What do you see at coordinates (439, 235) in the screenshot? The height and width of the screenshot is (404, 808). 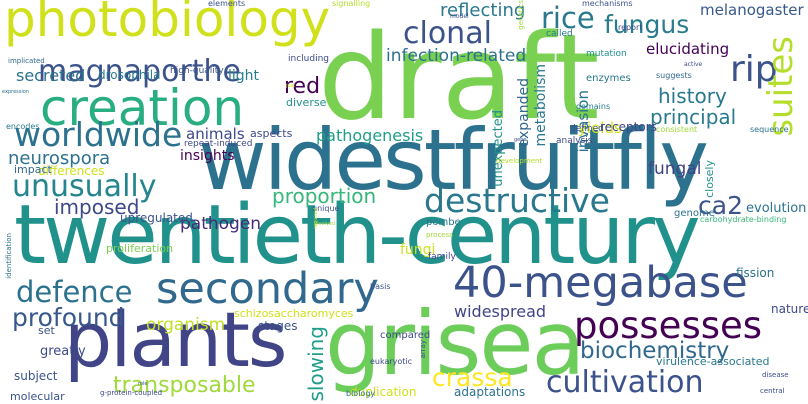 I see `word-process: process` at bounding box center [439, 235].